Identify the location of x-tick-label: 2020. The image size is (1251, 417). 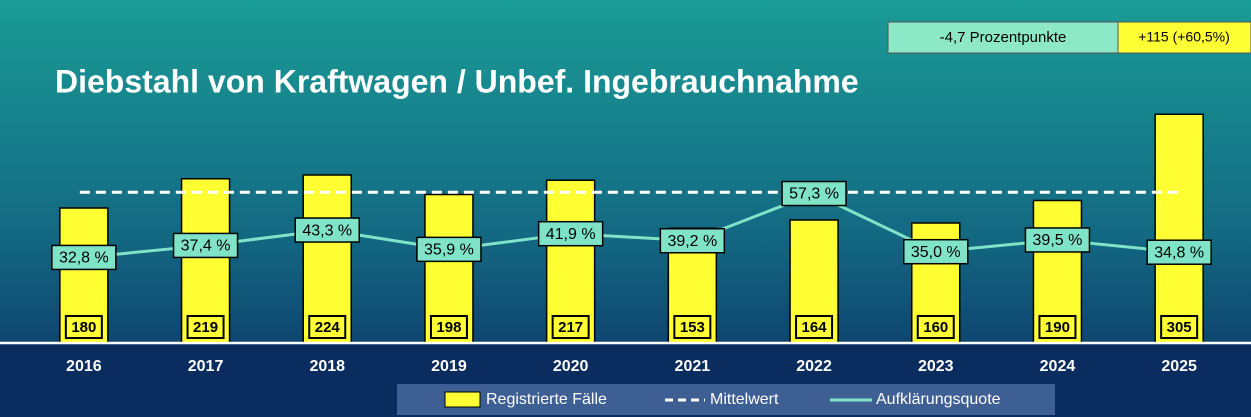
(571, 366).